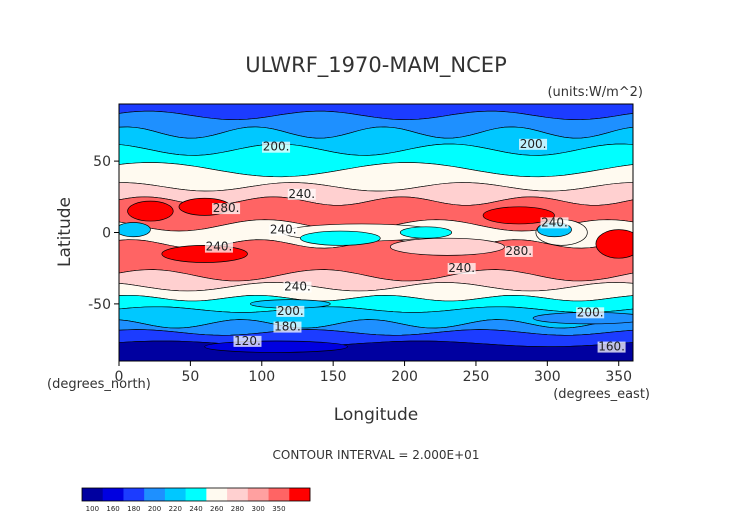 This screenshot has width=752, height=532. What do you see at coordinates (601, 394) in the screenshot?
I see `x-unit-note: (degrees_east)` at bounding box center [601, 394].